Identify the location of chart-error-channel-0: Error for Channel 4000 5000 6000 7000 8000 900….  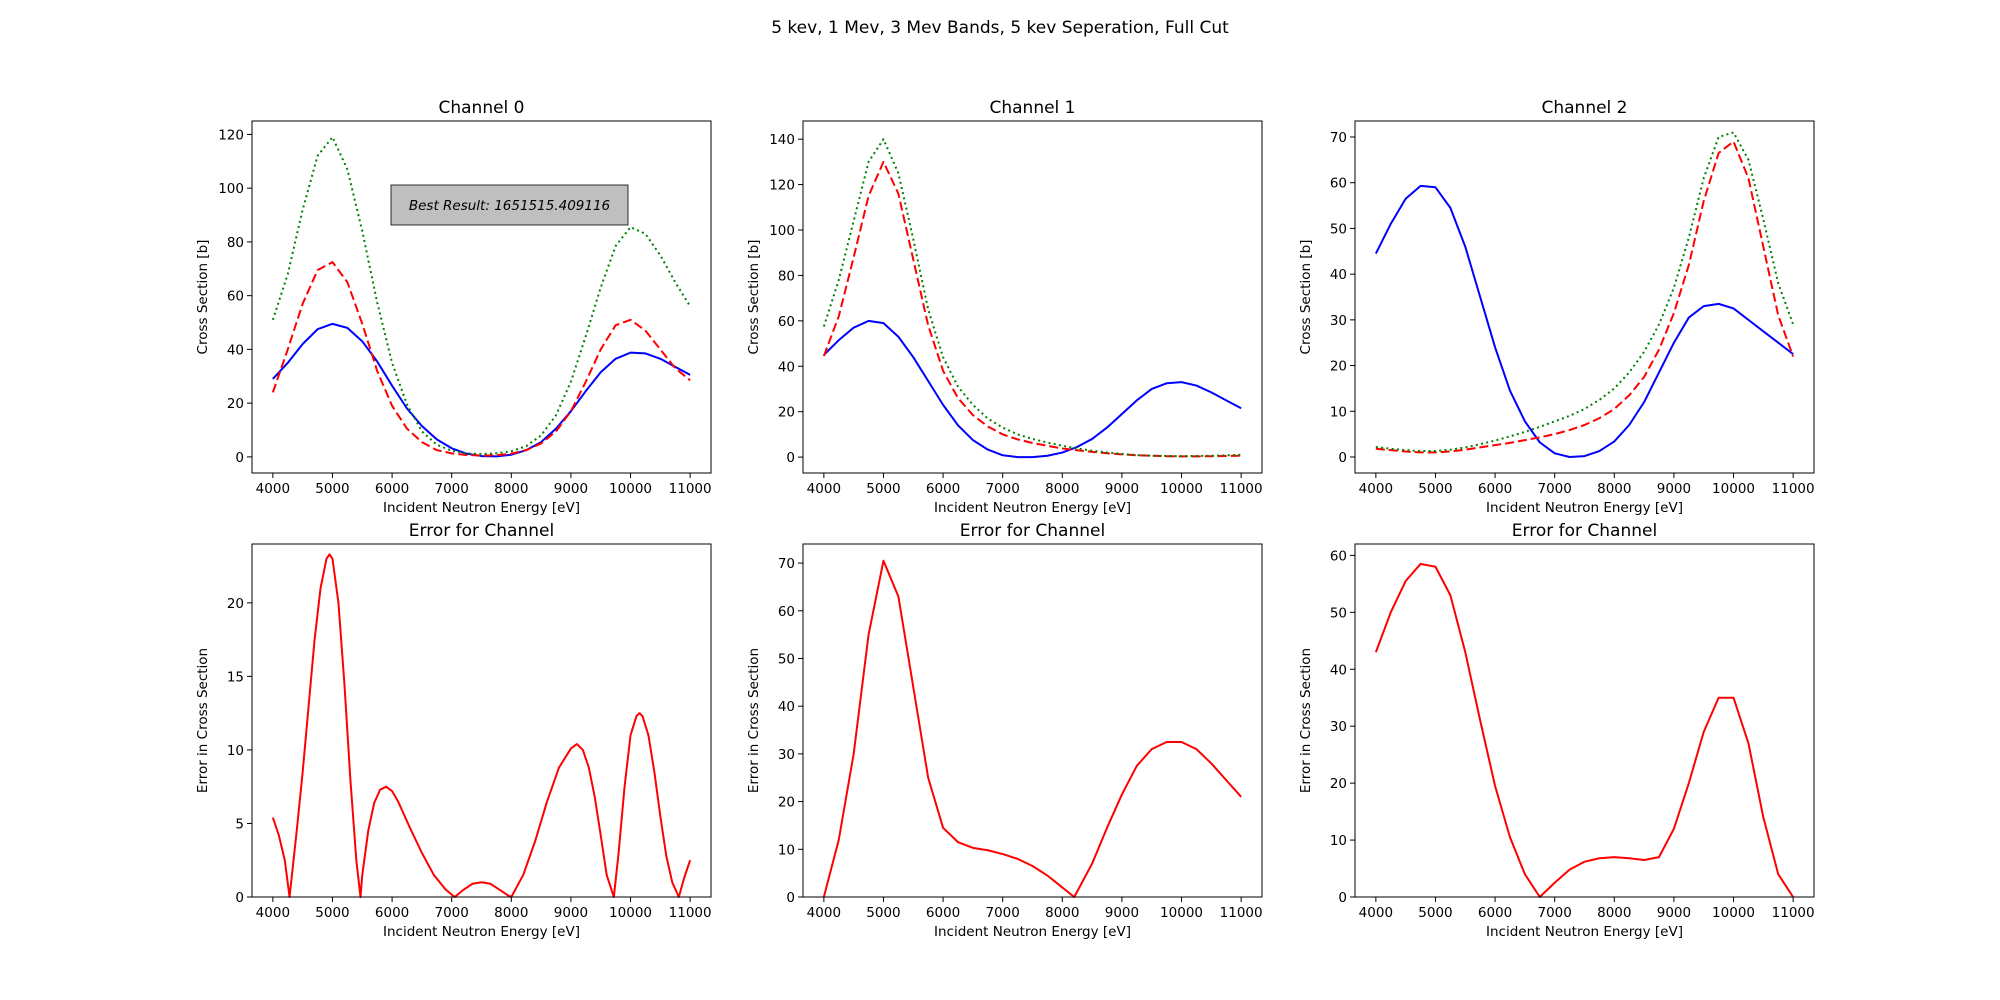
(453, 730).